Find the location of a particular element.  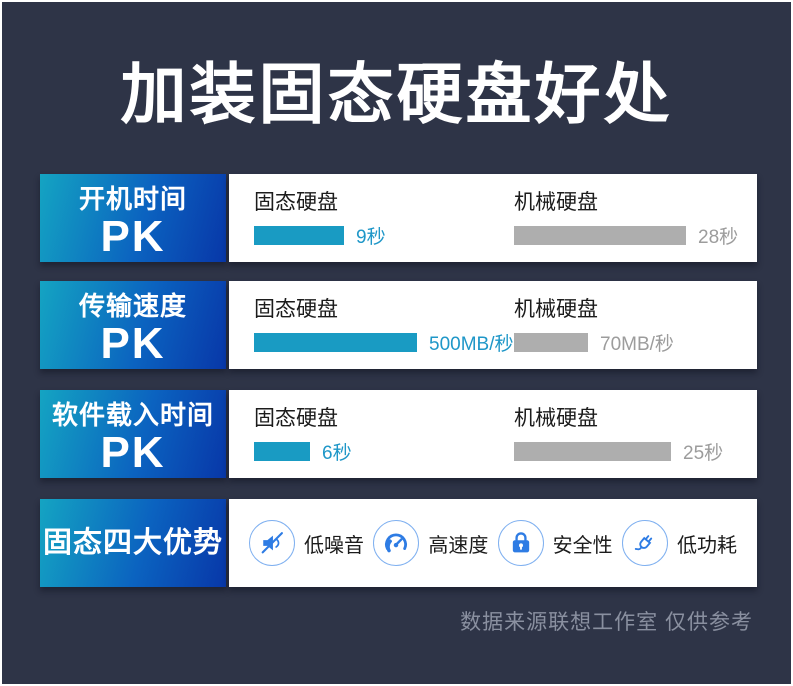

row2-hdd-label: 机械硬盘 is located at coordinates (556, 309).